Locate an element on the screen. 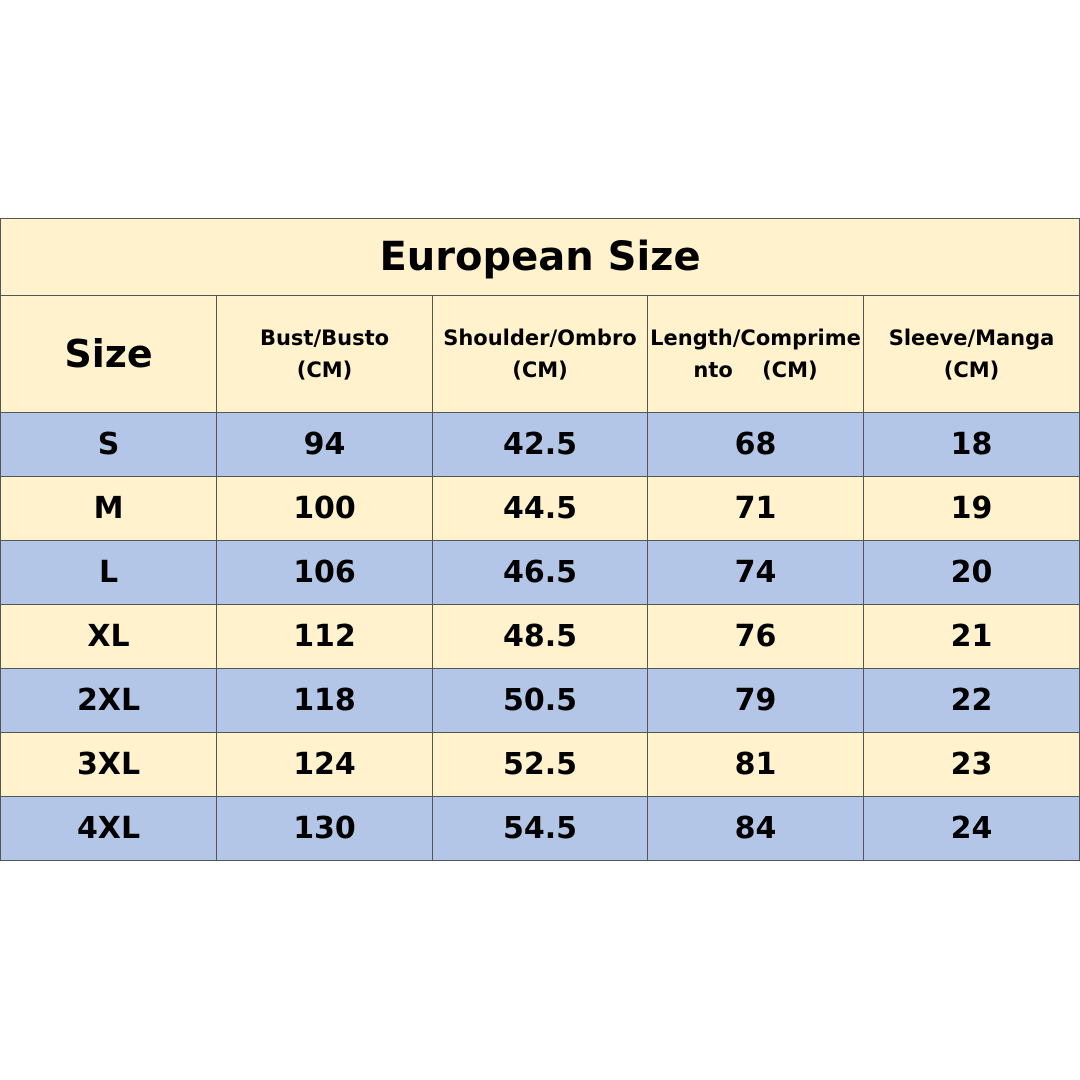  column-header: Shoulder/Ombro (CM) is located at coordinates (540, 354).